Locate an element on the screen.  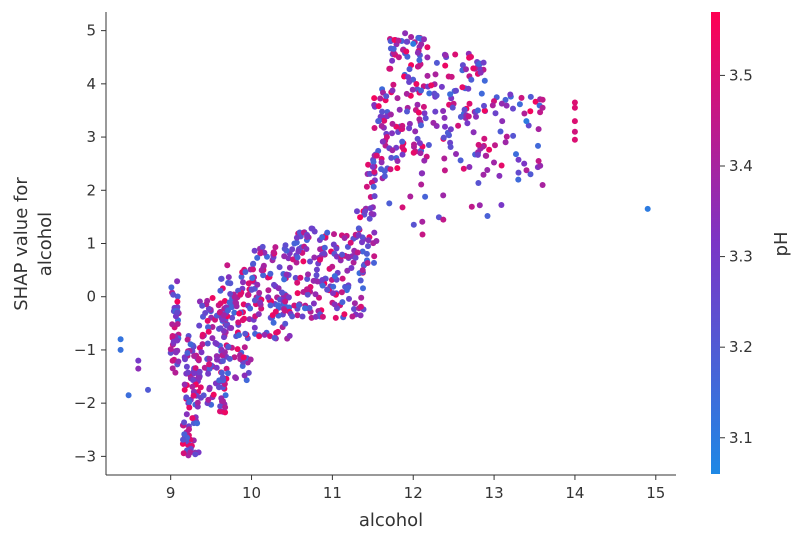
x-tick-label: 14 is located at coordinates (574, 493).